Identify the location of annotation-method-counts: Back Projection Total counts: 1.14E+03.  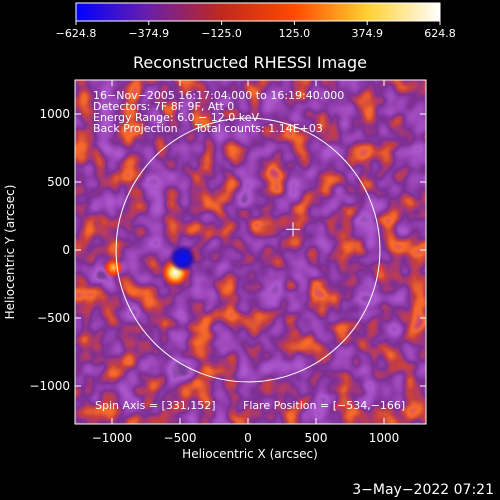
(208, 128).